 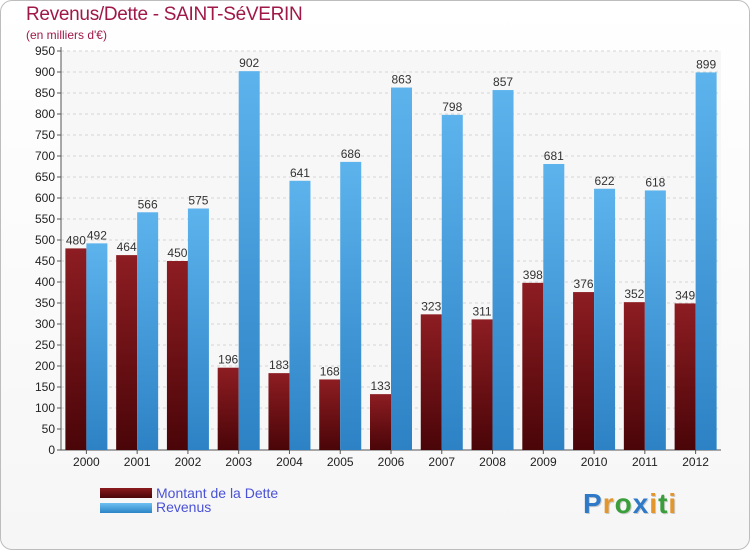 What do you see at coordinates (249, 63) in the screenshot?
I see `data-label-revenus: 902` at bounding box center [249, 63].